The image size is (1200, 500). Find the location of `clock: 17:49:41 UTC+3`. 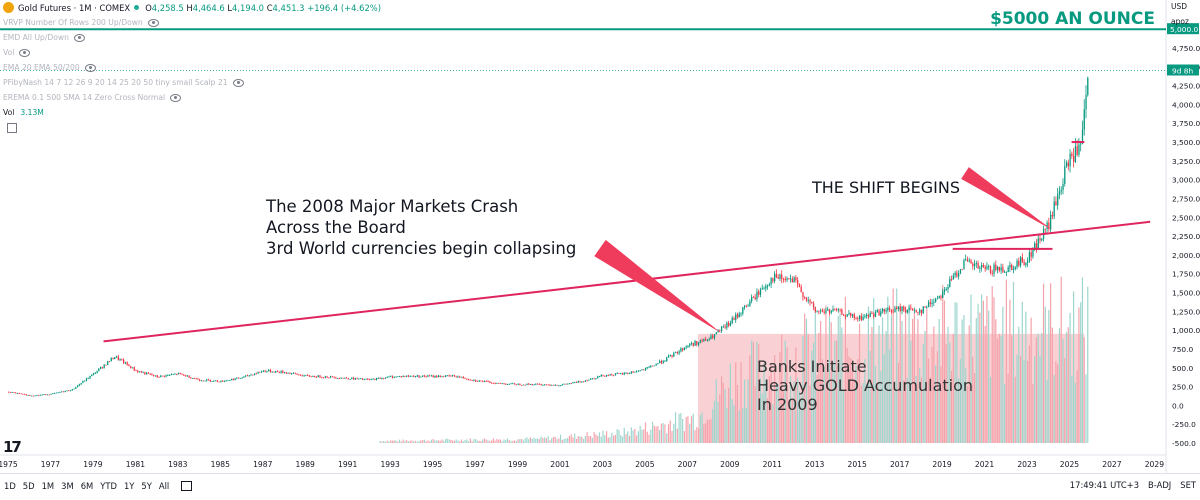

clock: 17:49:41 UTC+3 is located at coordinates (1104, 485).